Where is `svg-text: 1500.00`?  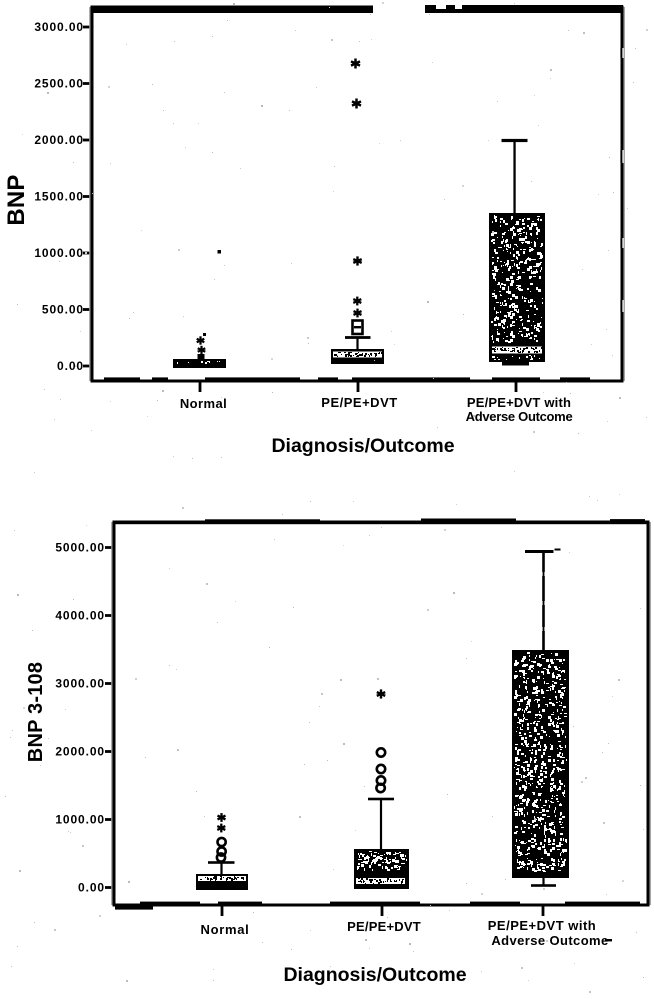 svg-text: 1500.00 is located at coordinates (59, 197).